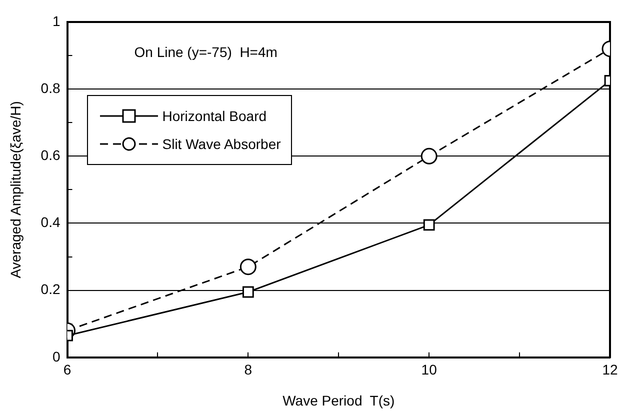  Describe the element at coordinates (50, 155) in the screenshot. I see `y-tick-label: 0.6` at that location.